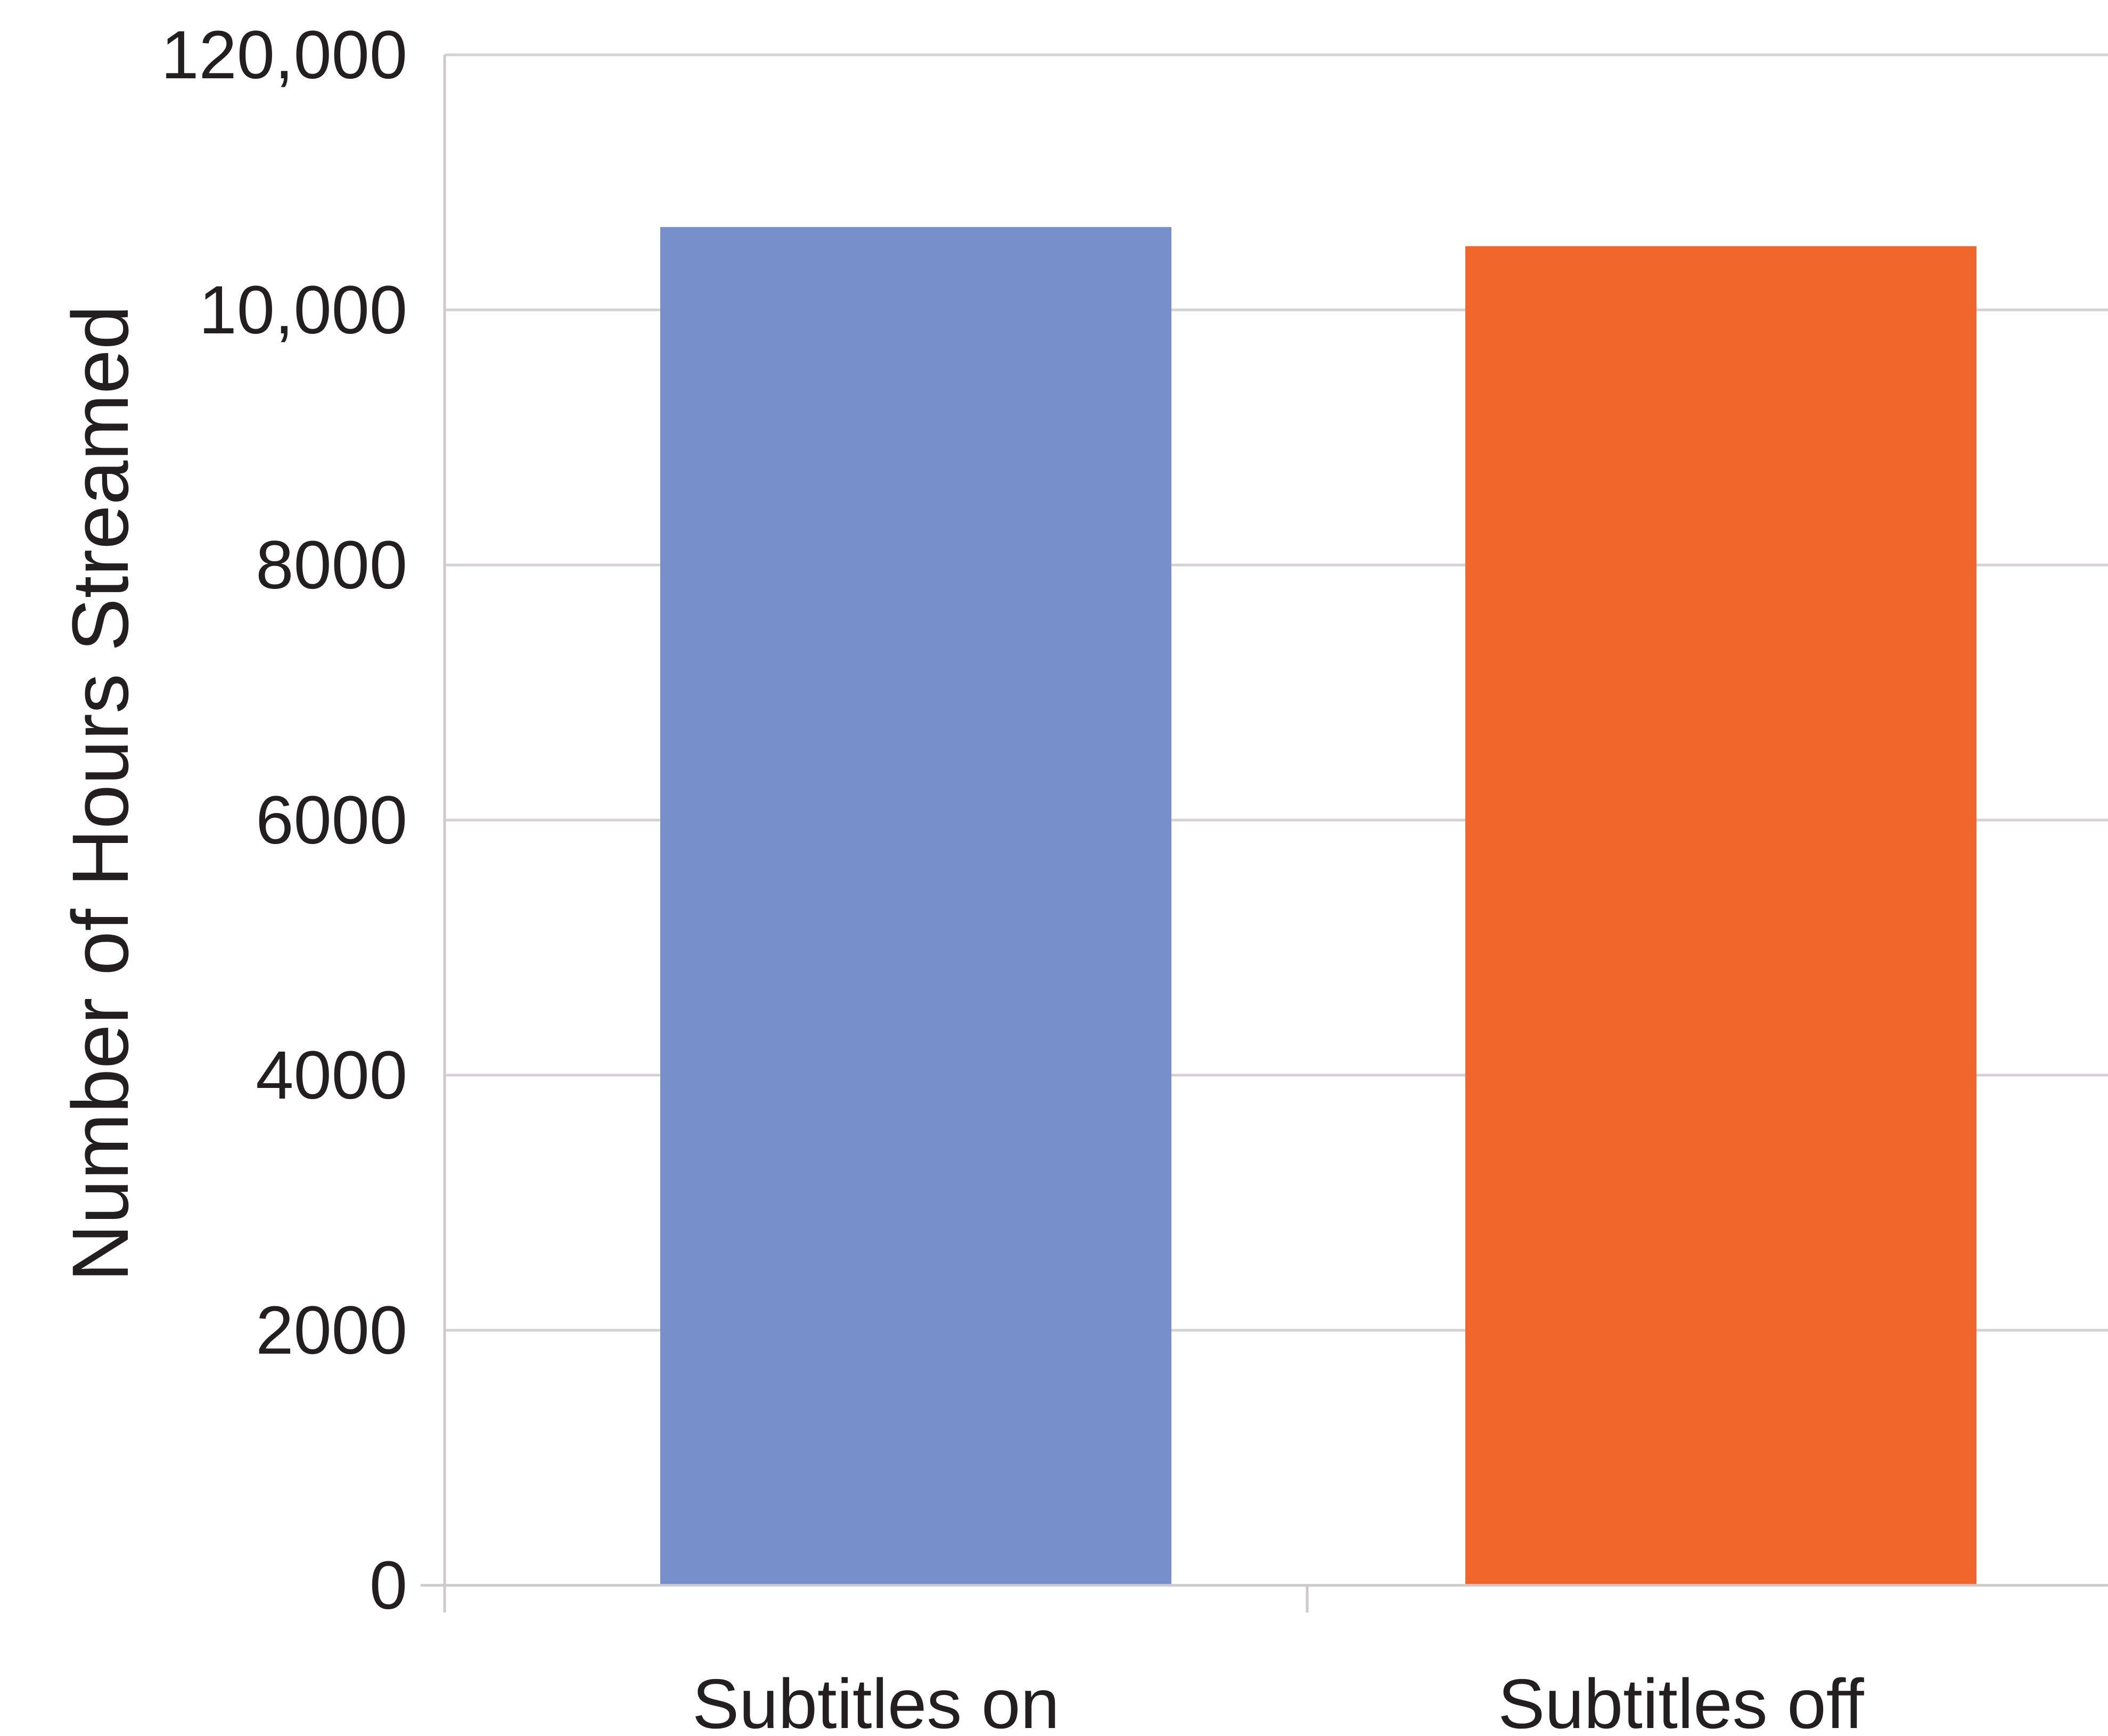 The width and height of the screenshot is (2108, 1736). I want to click on y-tick-label: 6000, so click(332, 820).